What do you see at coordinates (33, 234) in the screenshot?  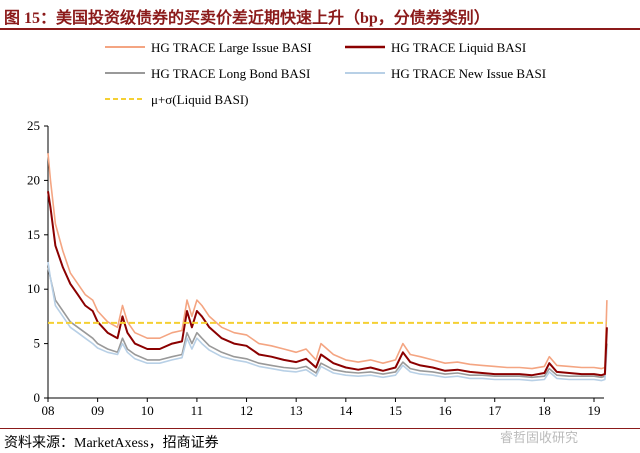 I see `y-tick-label: 15` at bounding box center [33, 234].